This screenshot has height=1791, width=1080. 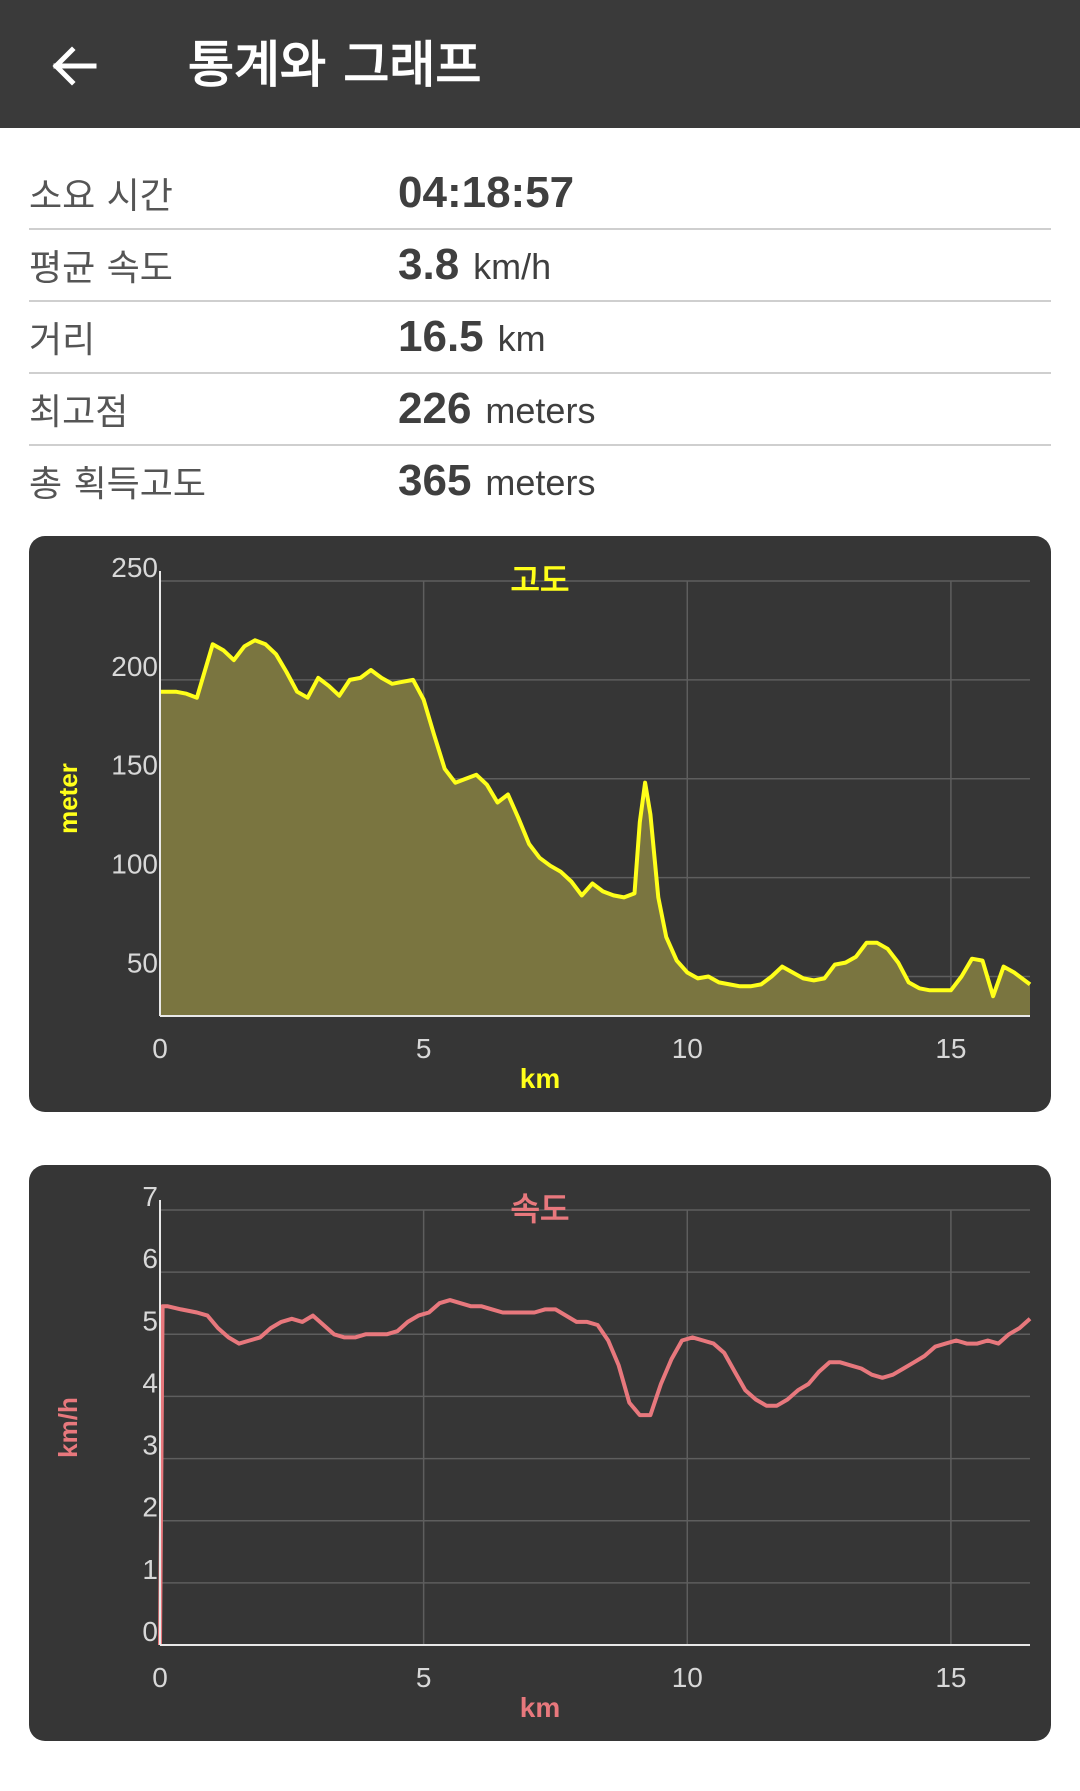 I want to click on y-tick-label: 0, so click(x=150, y=1631).